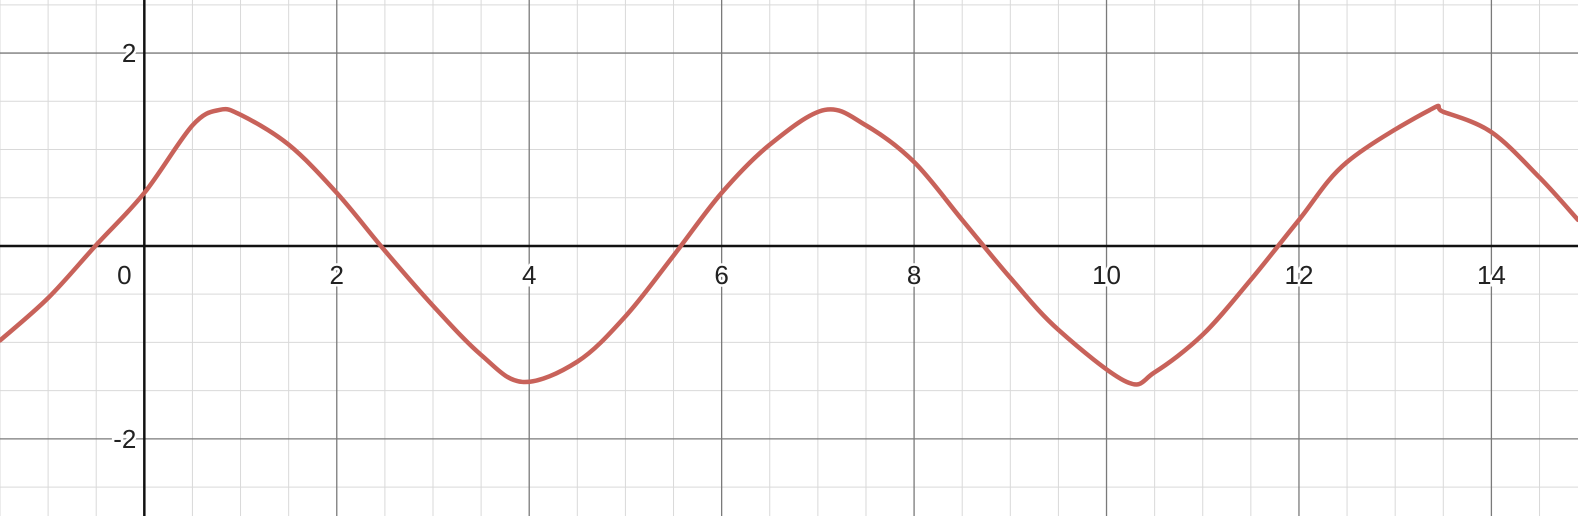  Describe the element at coordinates (337, 275) in the screenshot. I see `x-tick-label: 2` at that location.